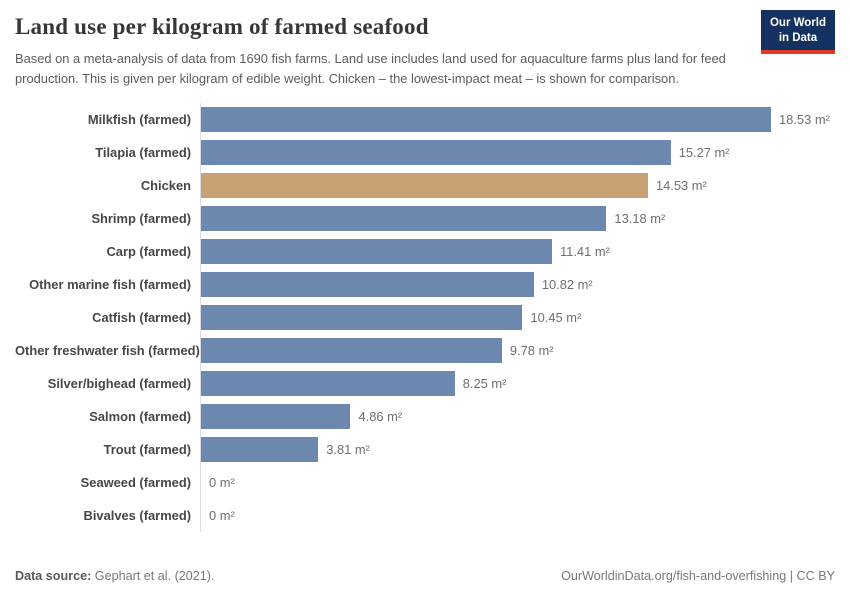 The image size is (850, 600). I want to click on owid-logo-line1: Our World, so click(797, 23).